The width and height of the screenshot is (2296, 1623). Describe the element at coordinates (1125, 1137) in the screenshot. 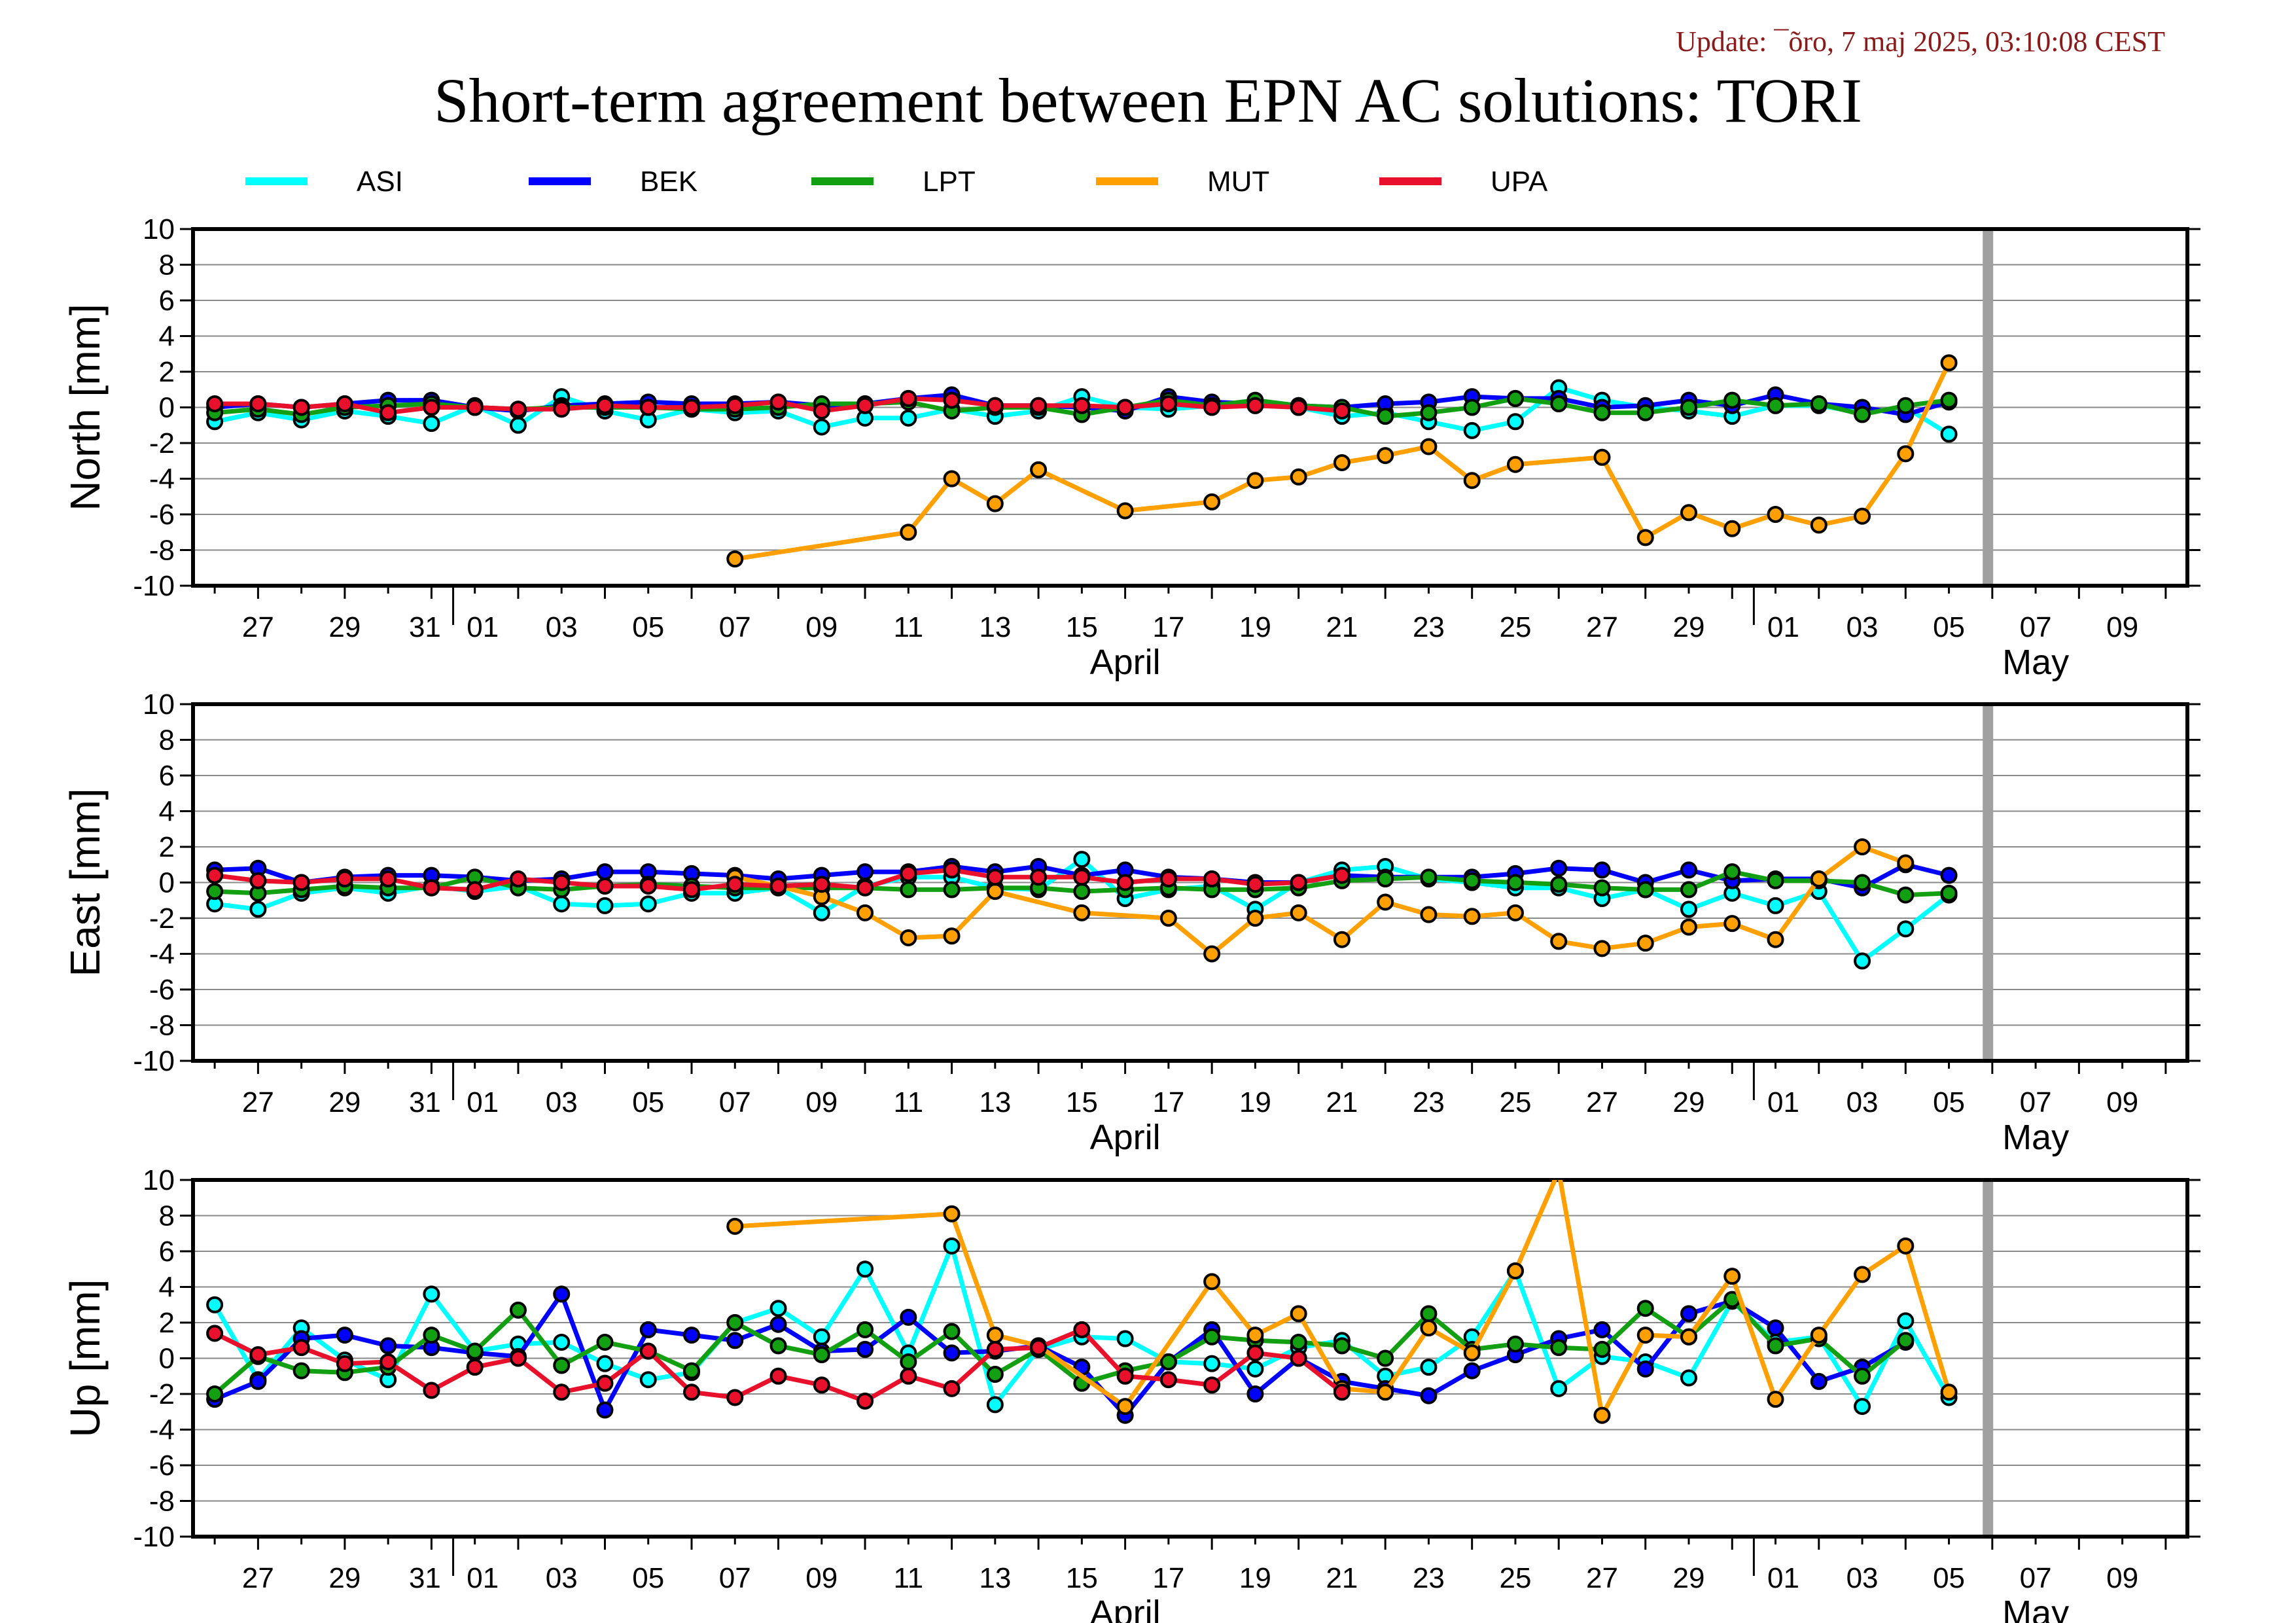

I see `month-label: April` at that location.